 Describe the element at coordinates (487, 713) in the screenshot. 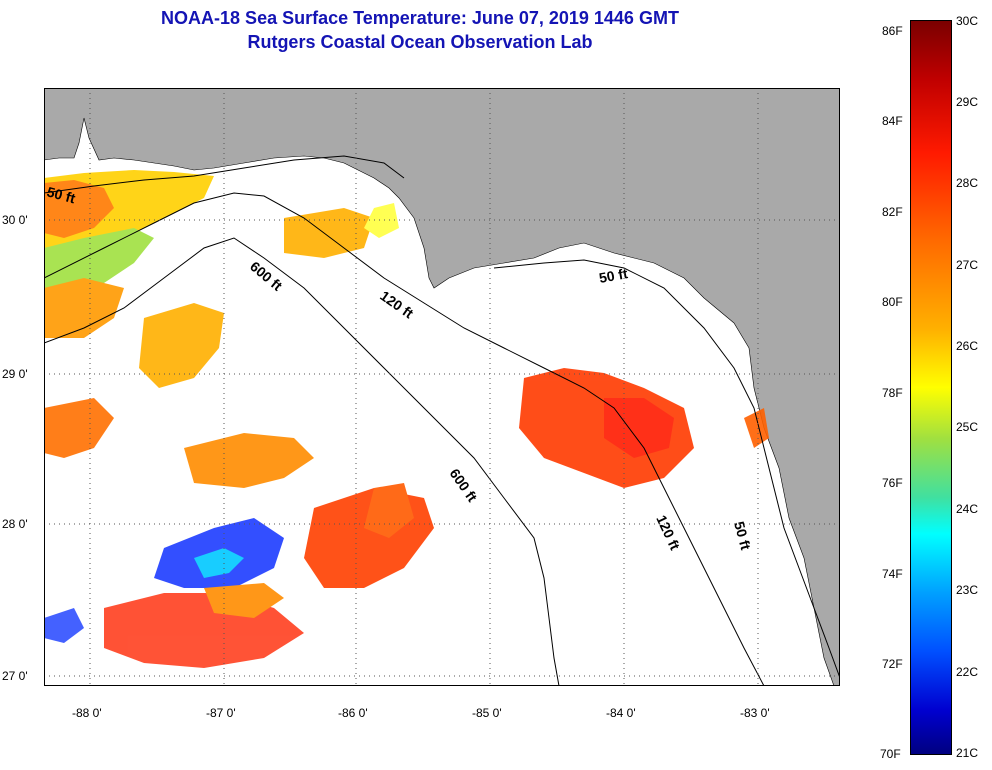

I see `lon-label: -85 0'` at that location.